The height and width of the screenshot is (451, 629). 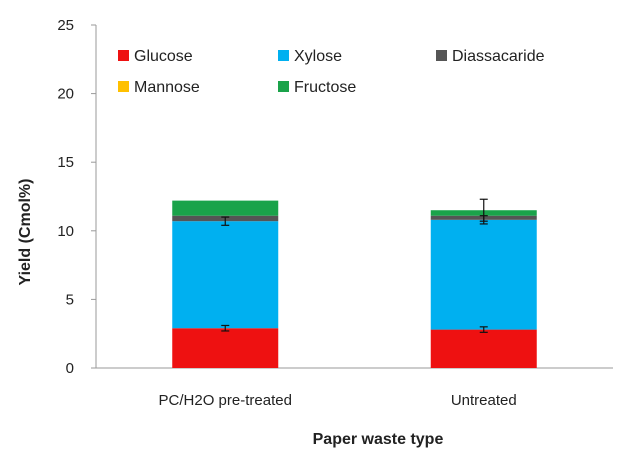 What do you see at coordinates (70, 299) in the screenshot?
I see `y-tick-label: 5` at bounding box center [70, 299].